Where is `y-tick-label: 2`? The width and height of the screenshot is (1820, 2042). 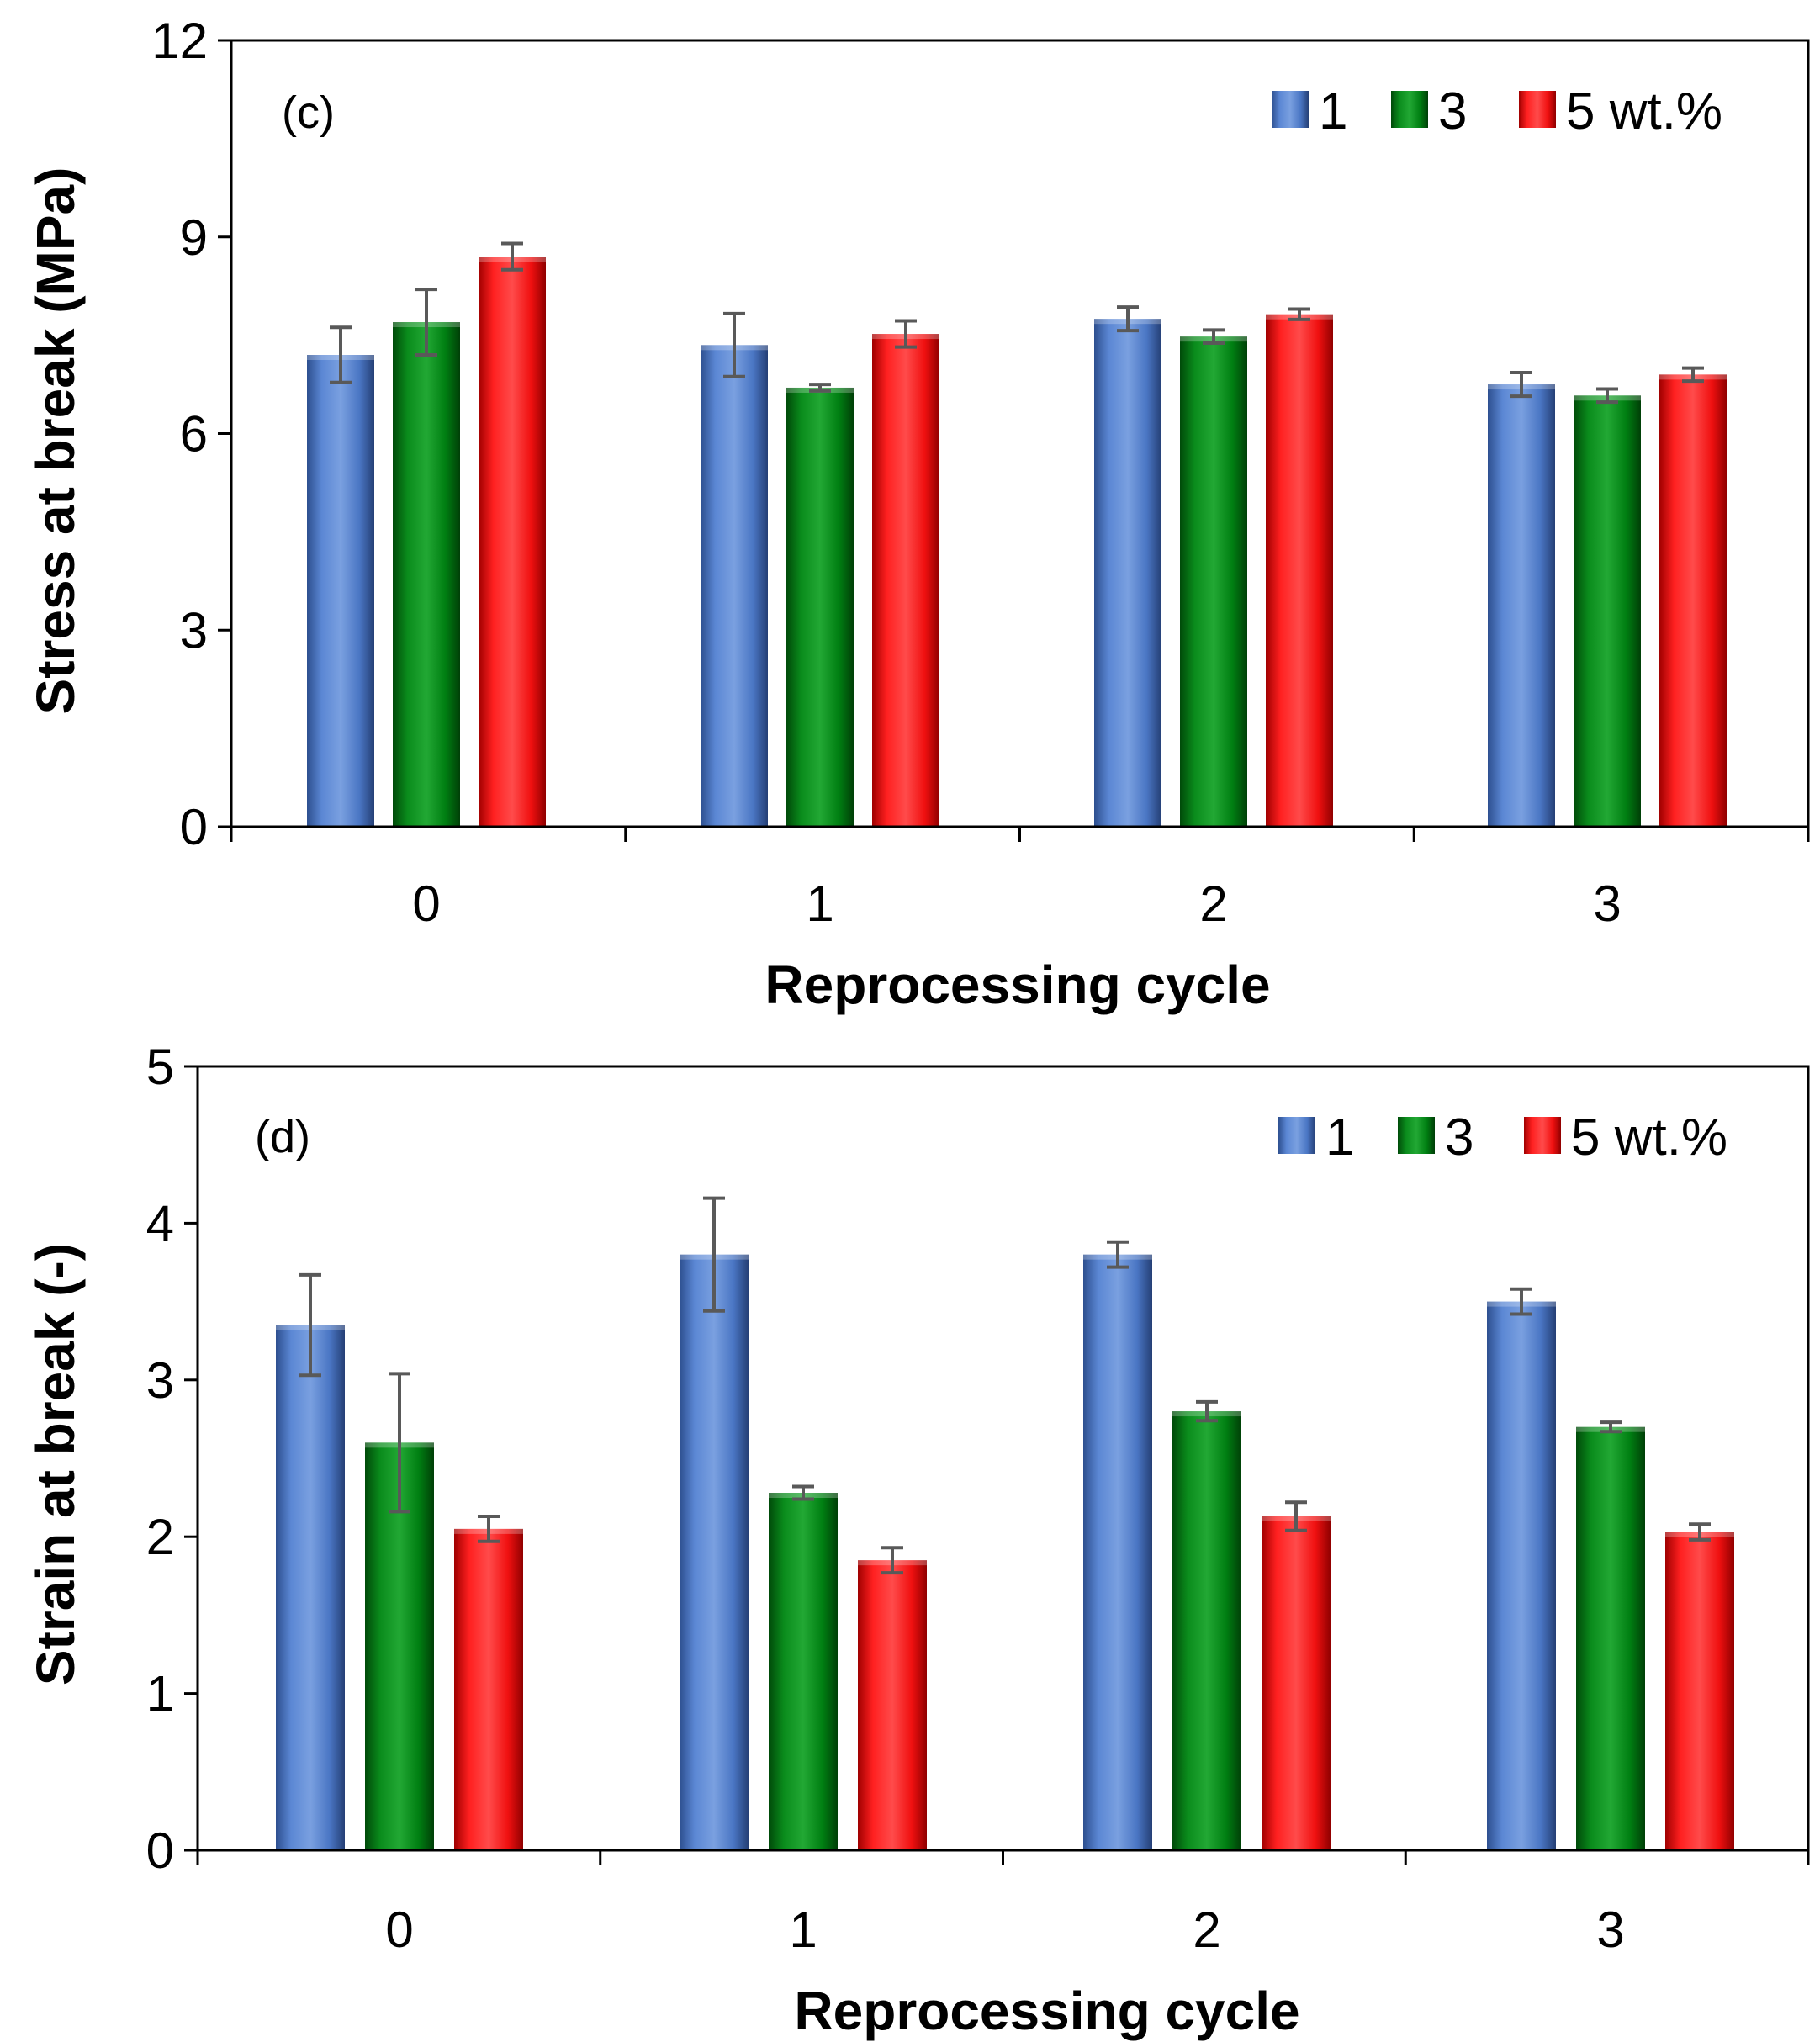 y-tick-label: 2 is located at coordinates (160, 1537).